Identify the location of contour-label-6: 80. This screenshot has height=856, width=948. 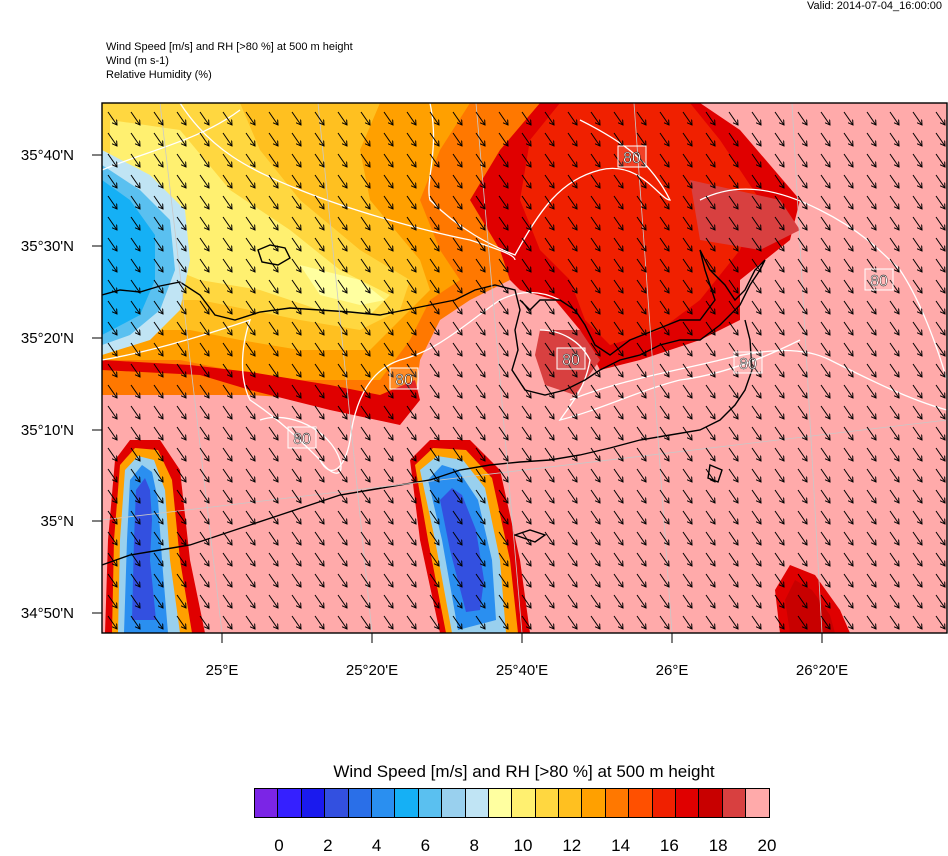
(302, 437).